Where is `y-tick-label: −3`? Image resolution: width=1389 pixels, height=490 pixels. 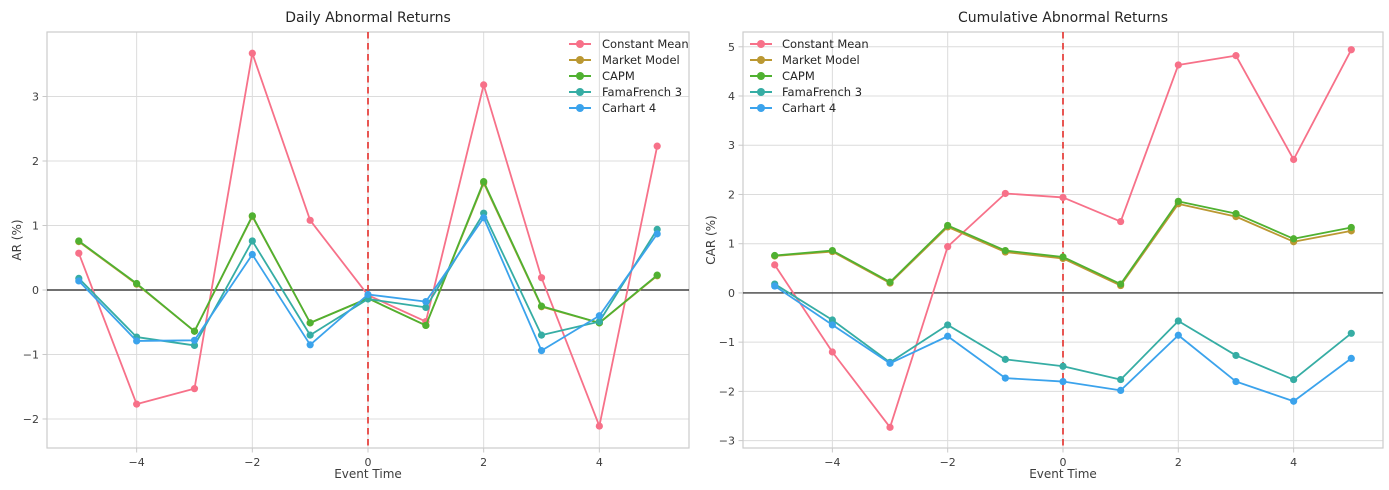 y-tick-label: −3 is located at coordinates (727, 441).